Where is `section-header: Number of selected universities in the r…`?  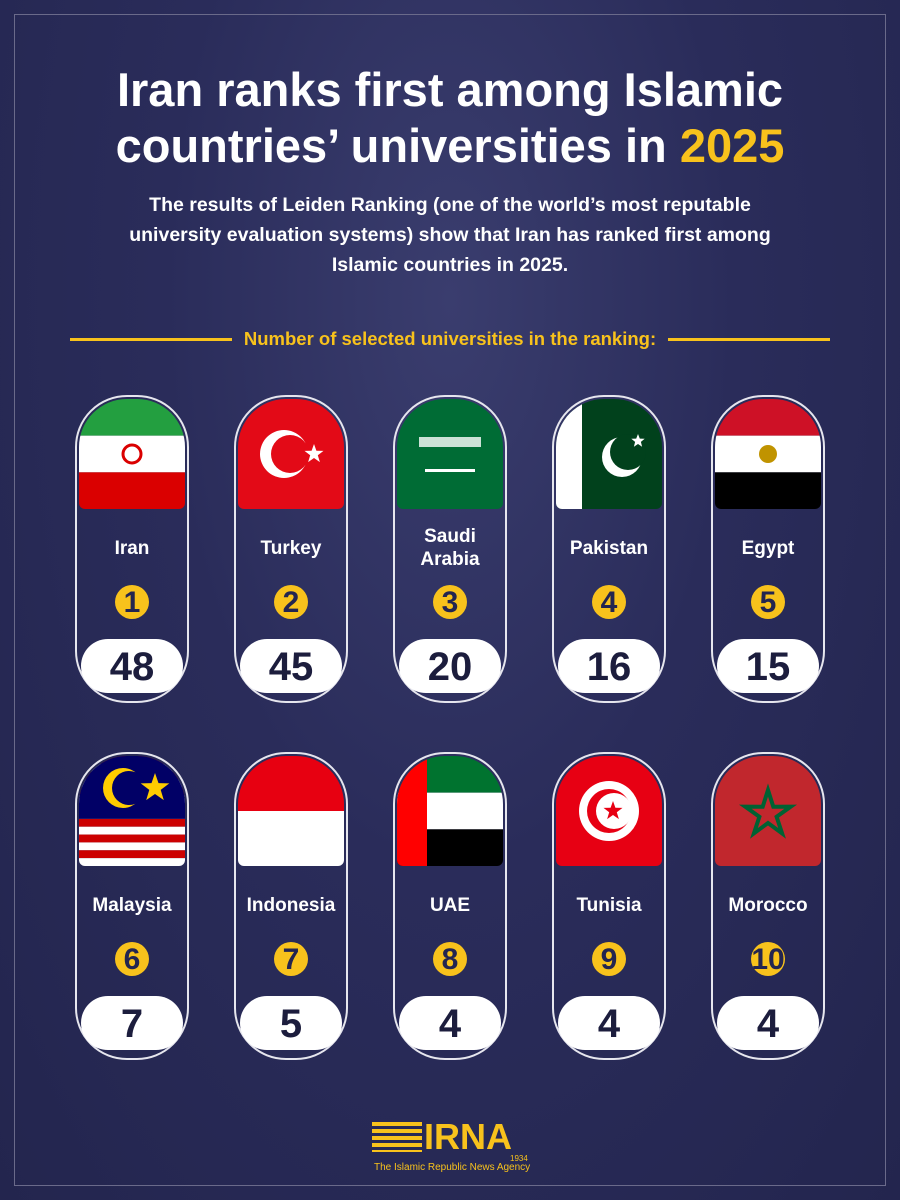 section-header: Number of selected universities in the r… is located at coordinates (450, 339).